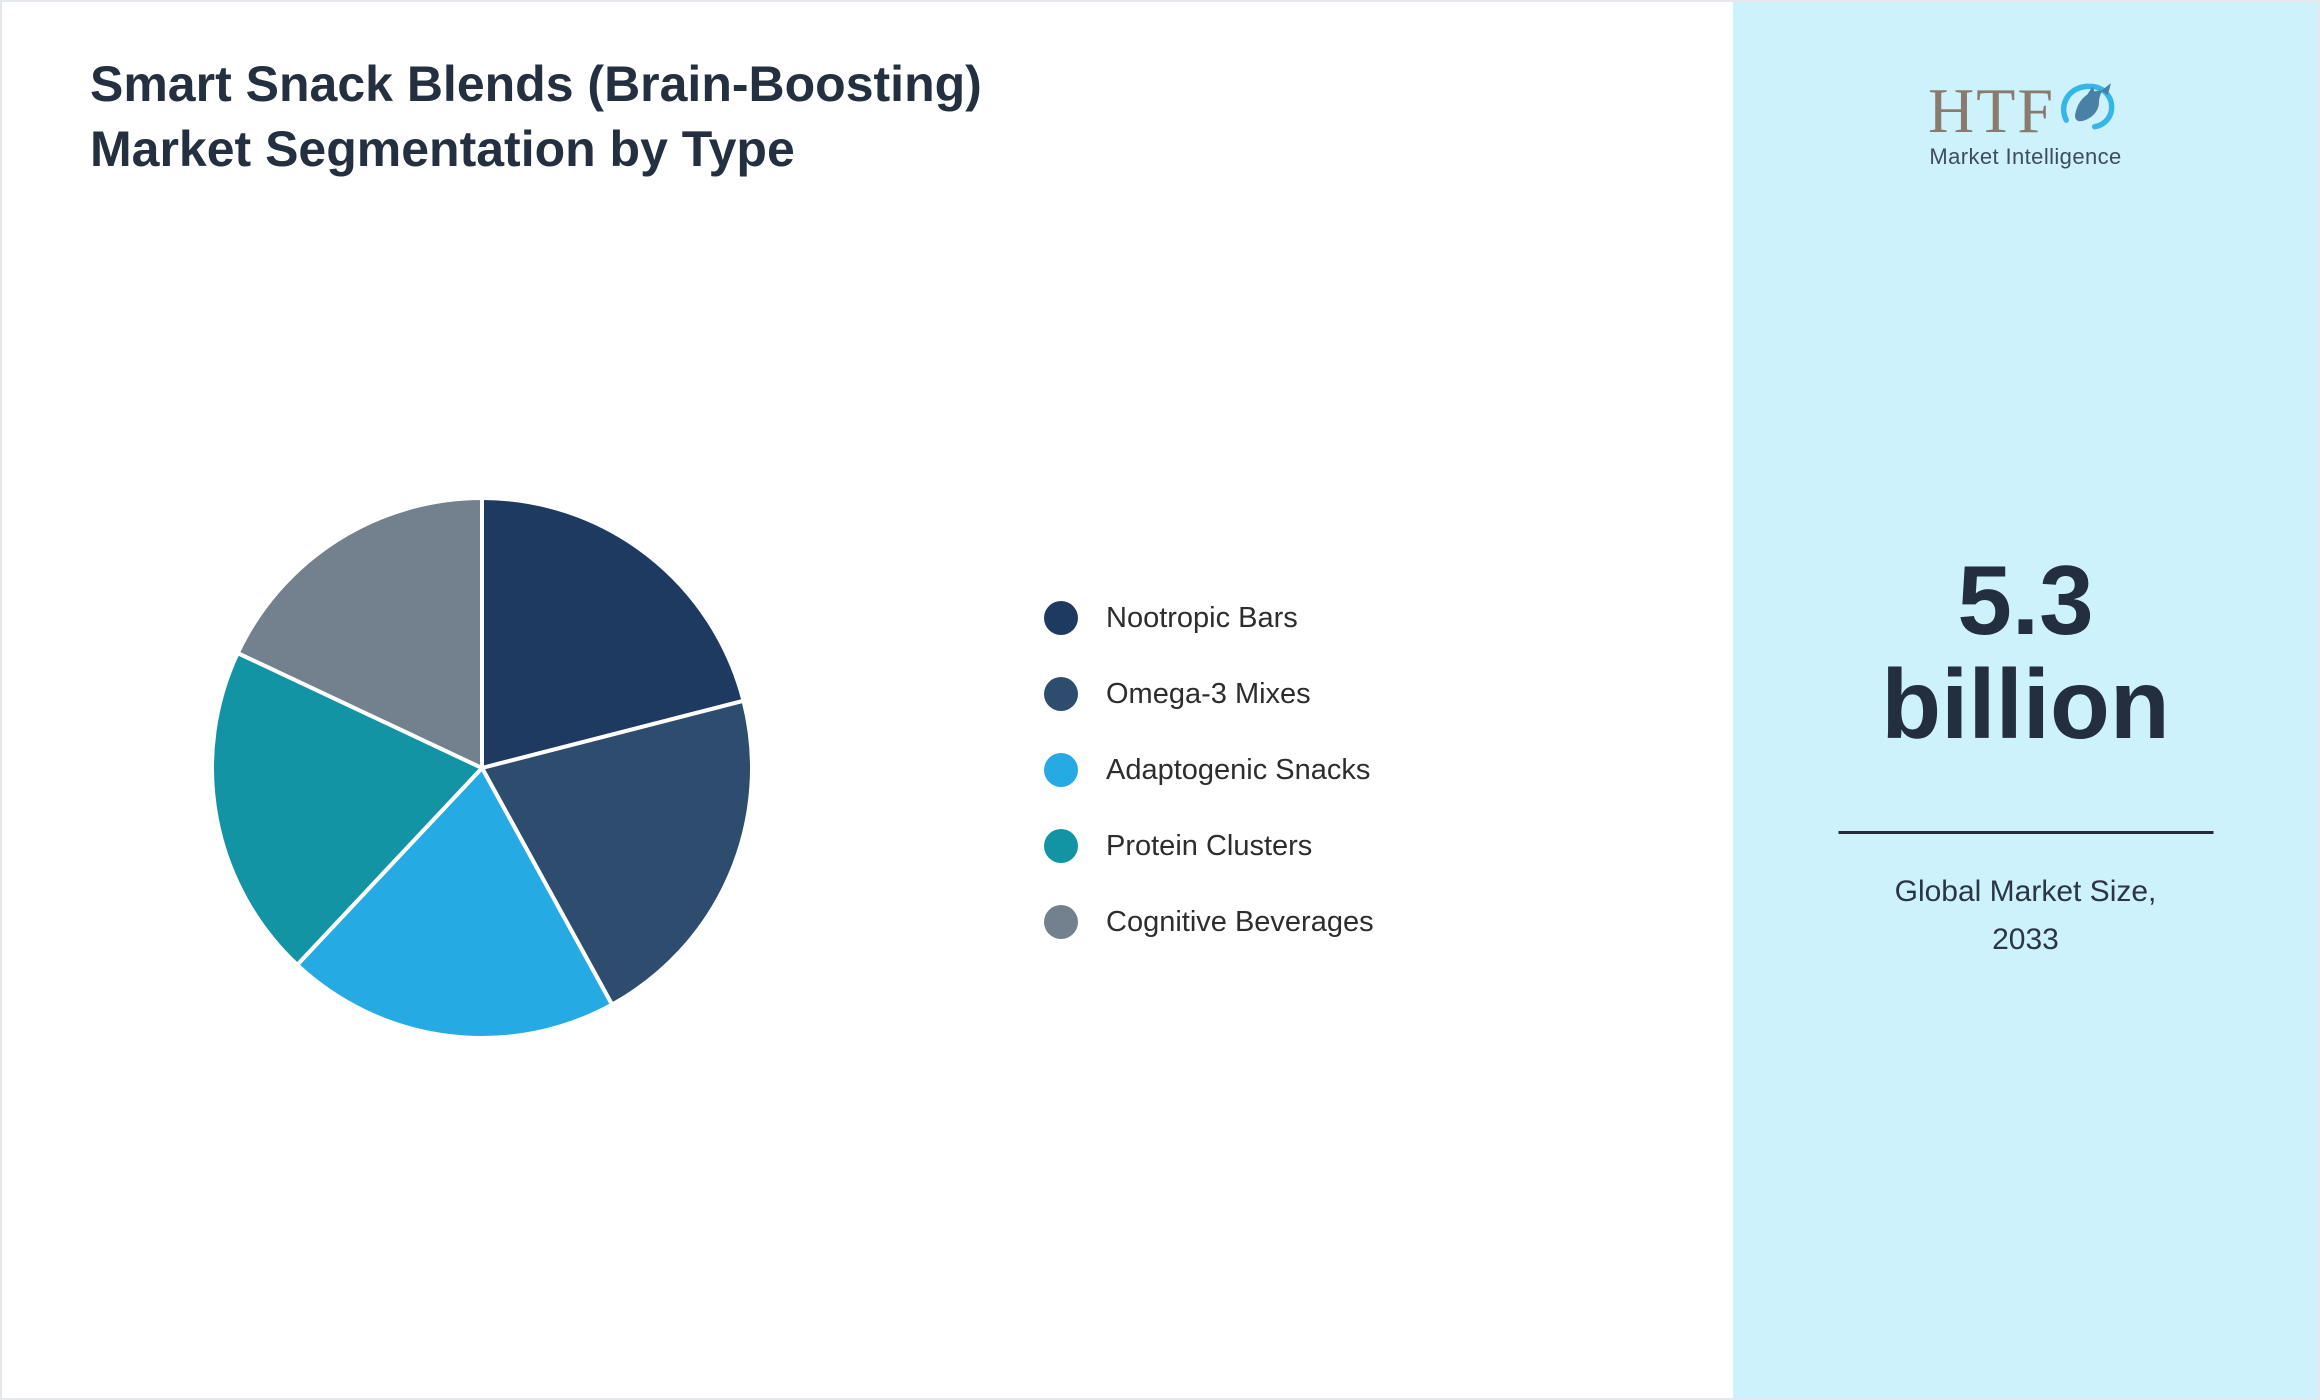 The width and height of the screenshot is (2320, 1400). What do you see at coordinates (1238, 769) in the screenshot?
I see `legend-label: Adaptogenic Snacks` at bounding box center [1238, 769].